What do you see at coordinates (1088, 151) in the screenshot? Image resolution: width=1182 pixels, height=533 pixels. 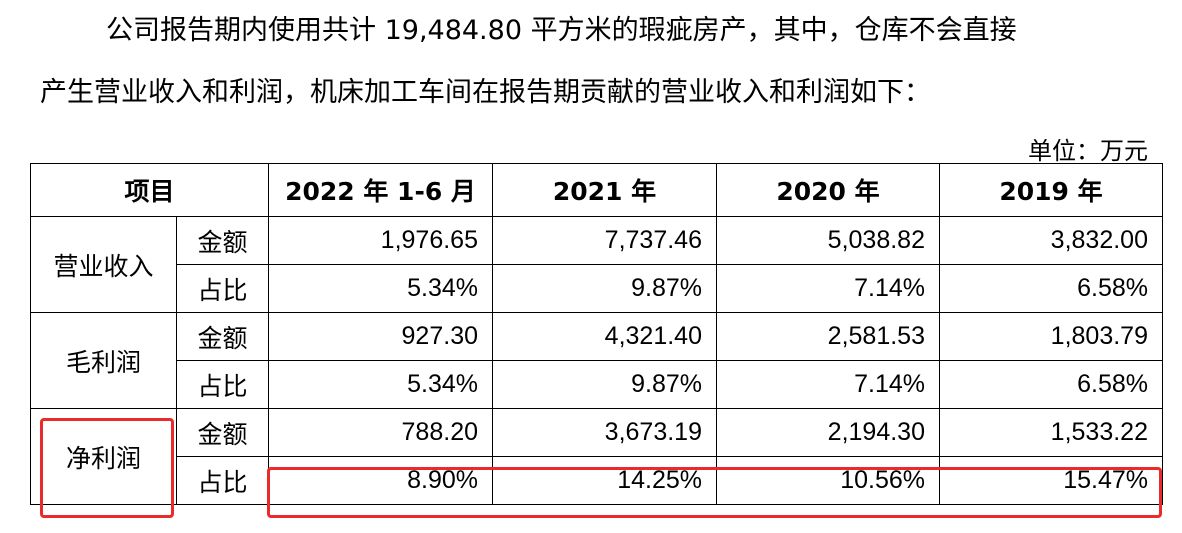 I see `unit-label: 单位：万元` at bounding box center [1088, 151].